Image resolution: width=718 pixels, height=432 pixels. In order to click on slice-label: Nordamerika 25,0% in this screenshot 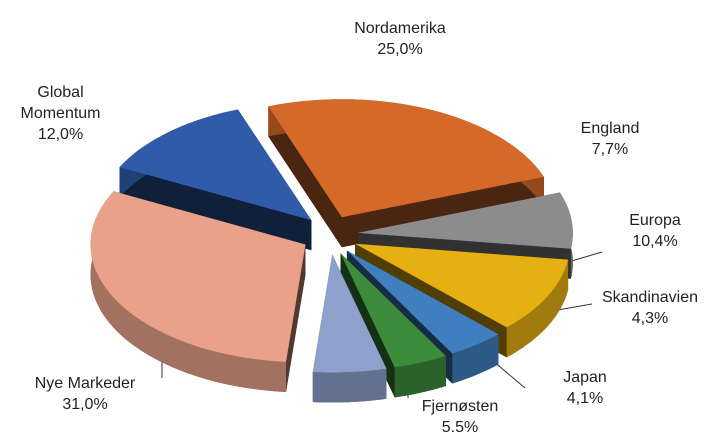, I will do `click(400, 39)`.